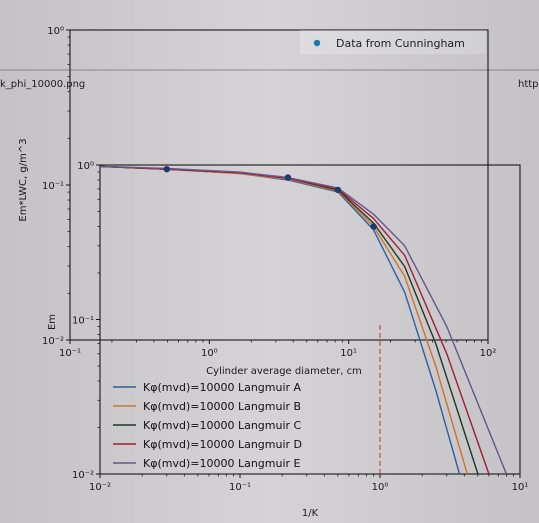  What do you see at coordinates (85, 166) in the screenshot?
I see `front-y-tick-label: 10⁰` at bounding box center [85, 166].